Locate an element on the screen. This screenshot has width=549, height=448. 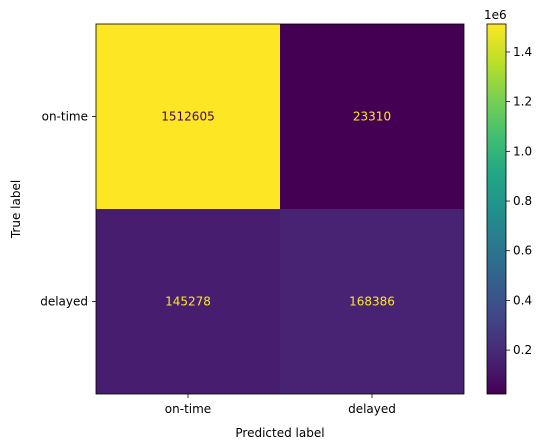
cell-value-label: 145278 is located at coordinates (188, 302).